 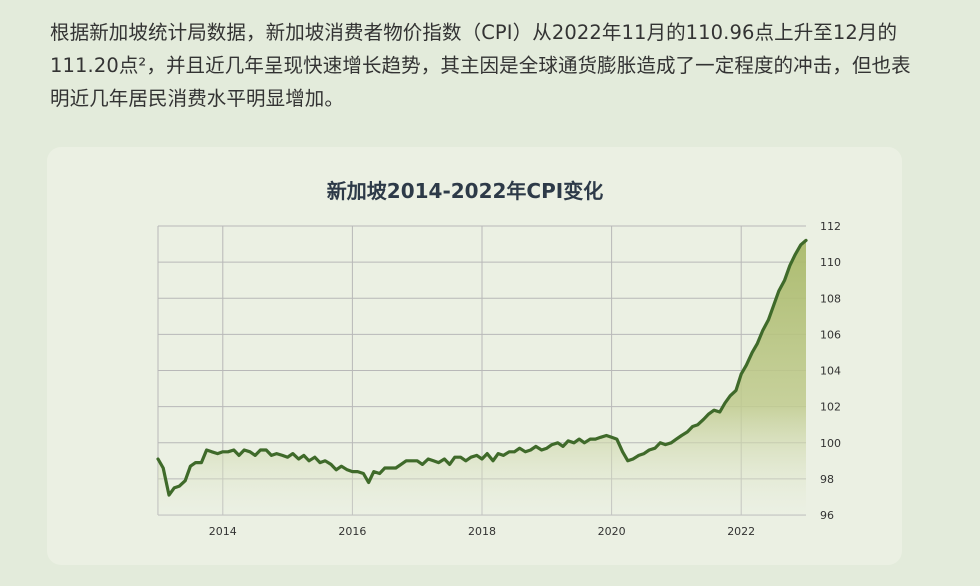 What do you see at coordinates (352, 531) in the screenshot?
I see `x-tick-label: 2016` at bounding box center [352, 531].